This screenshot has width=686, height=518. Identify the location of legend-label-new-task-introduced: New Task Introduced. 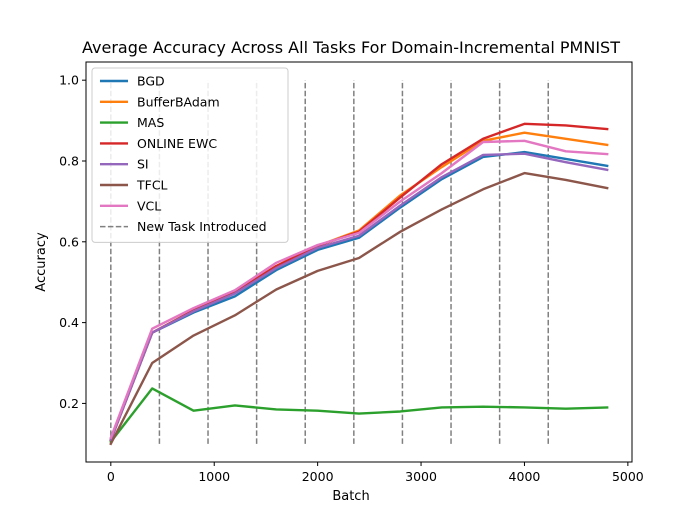
(202, 226).